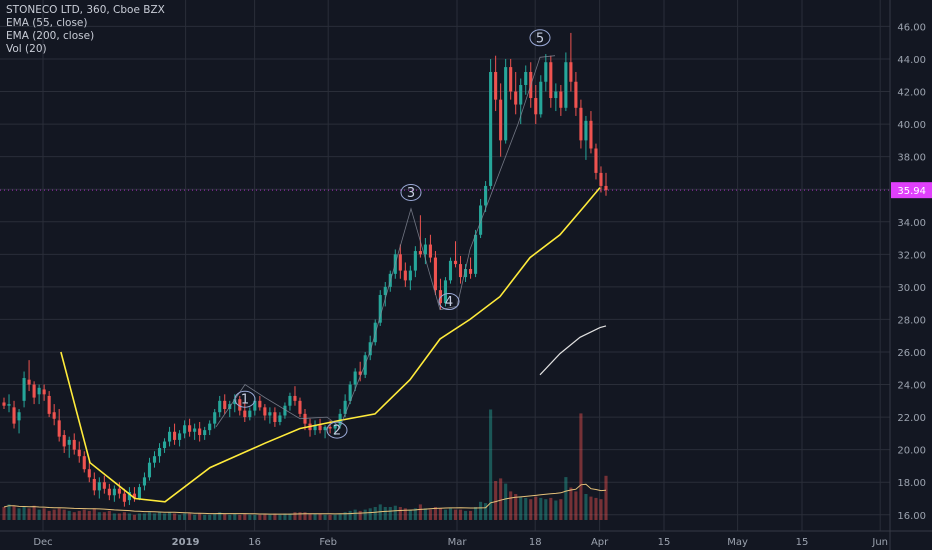 The height and width of the screenshot is (550, 932). Describe the element at coordinates (449, 302) in the screenshot. I see `wave-circle` at that location.